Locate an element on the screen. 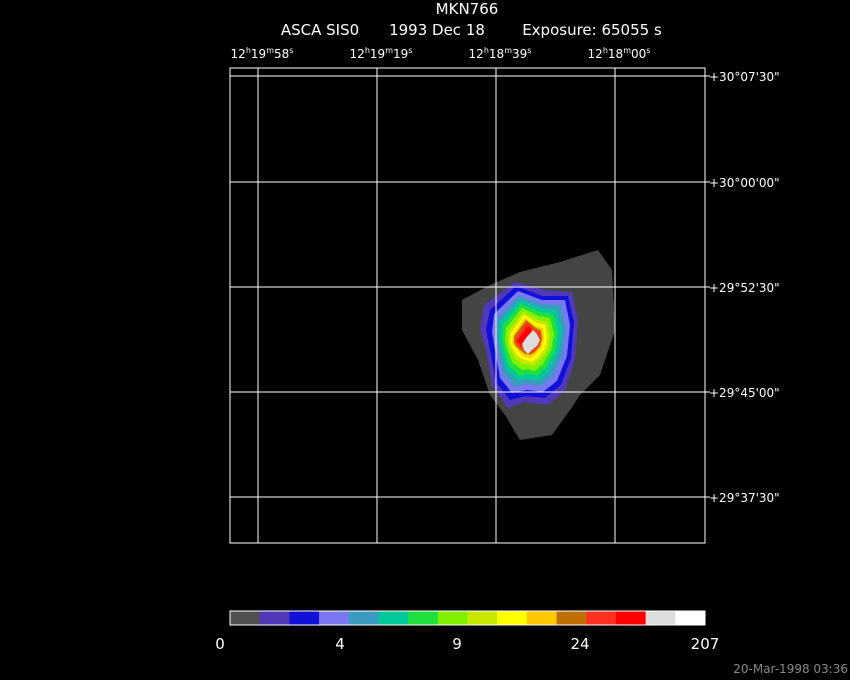  colorbar-label: 0 is located at coordinates (220, 644).